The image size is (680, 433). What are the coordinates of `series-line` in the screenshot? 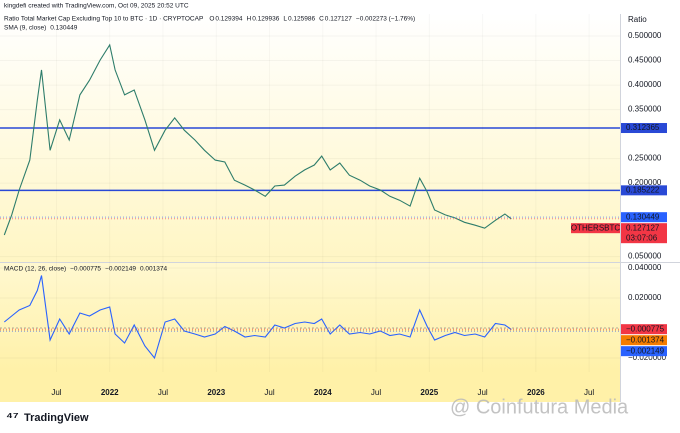 It's located at (257, 317).